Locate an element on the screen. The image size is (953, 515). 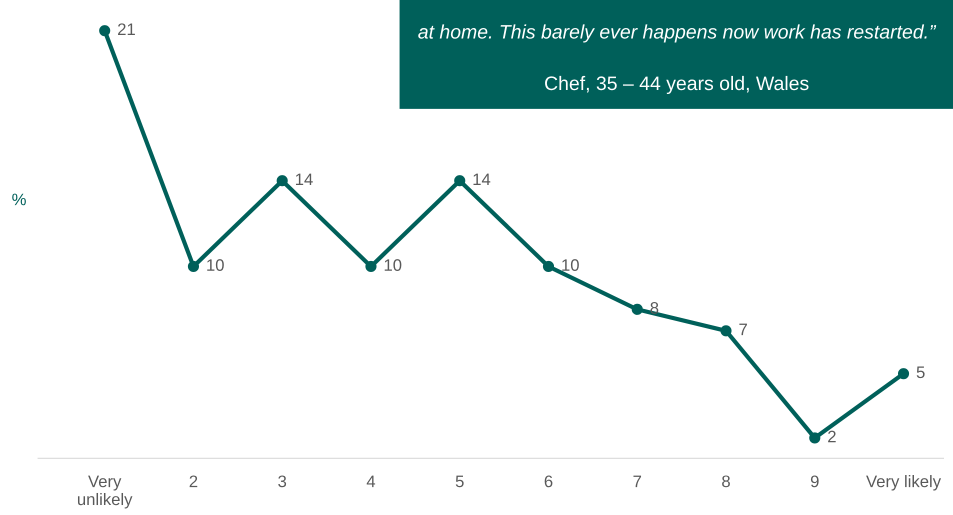
x-tick-label: 7 is located at coordinates (637, 482).